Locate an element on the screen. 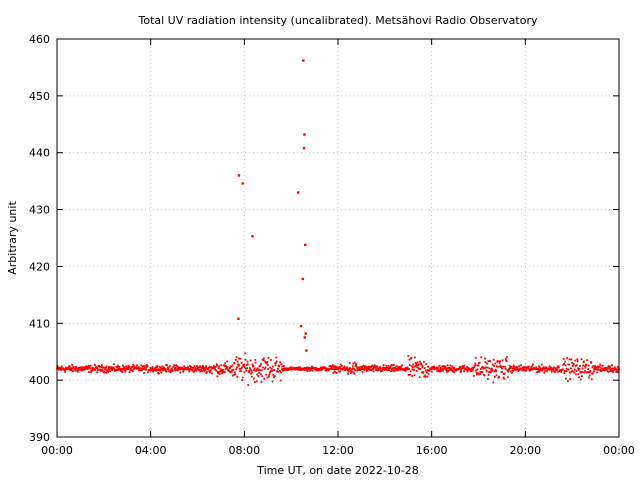  y-tick-label: 440 is located at coordinates (39, 153).